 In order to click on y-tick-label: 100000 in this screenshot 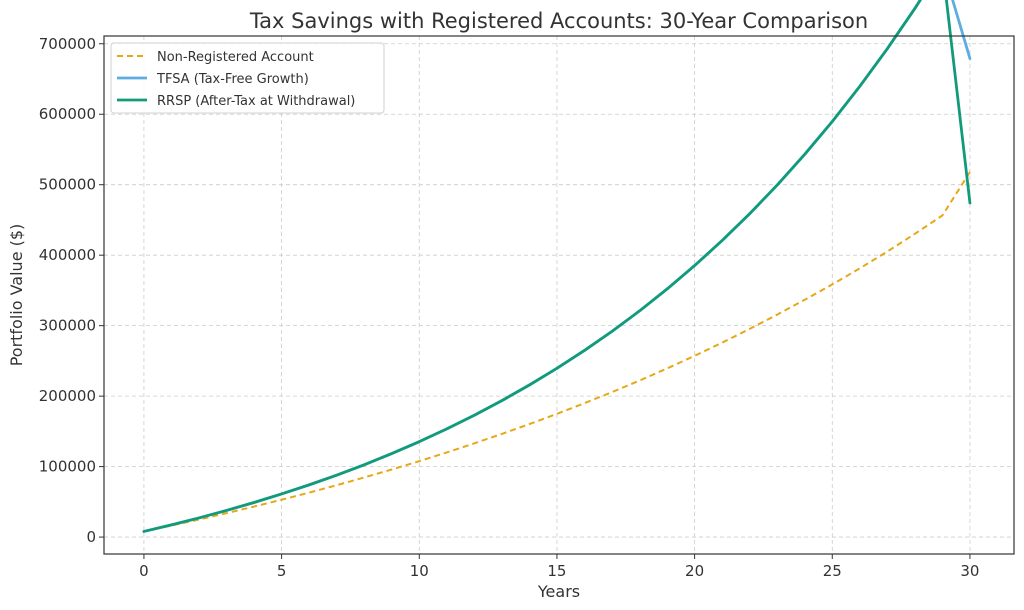, I will do `click(67, 467)`.